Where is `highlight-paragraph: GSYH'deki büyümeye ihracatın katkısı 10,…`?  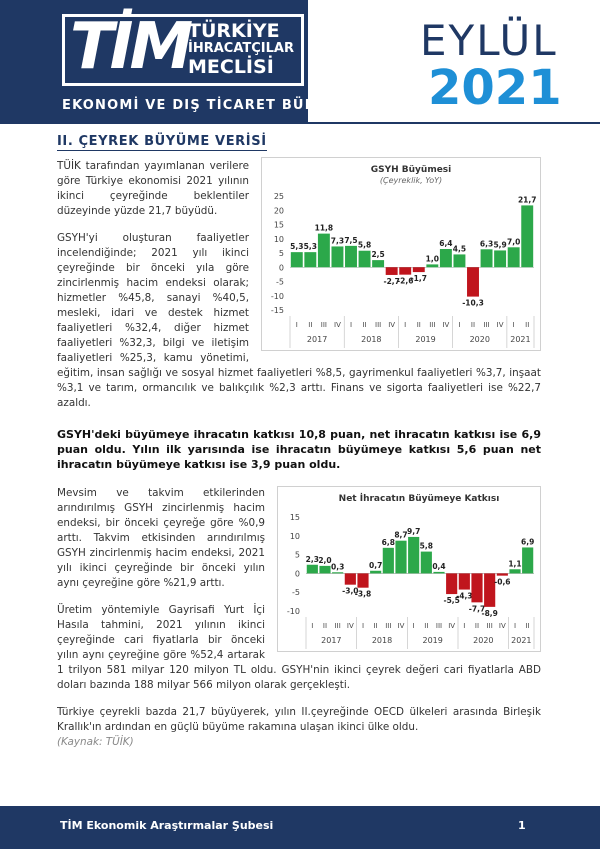
highlight-paragraph: GSYH'deki büyümeye ihracatın katkısı 10,… is located at coordinates (299, 449).